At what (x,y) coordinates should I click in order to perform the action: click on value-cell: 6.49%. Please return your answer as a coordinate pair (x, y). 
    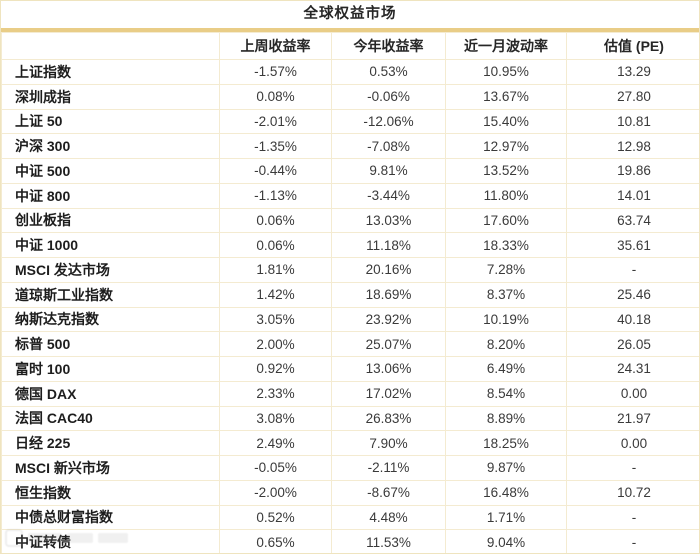
    Looking at the image, I should click on (506, 369).